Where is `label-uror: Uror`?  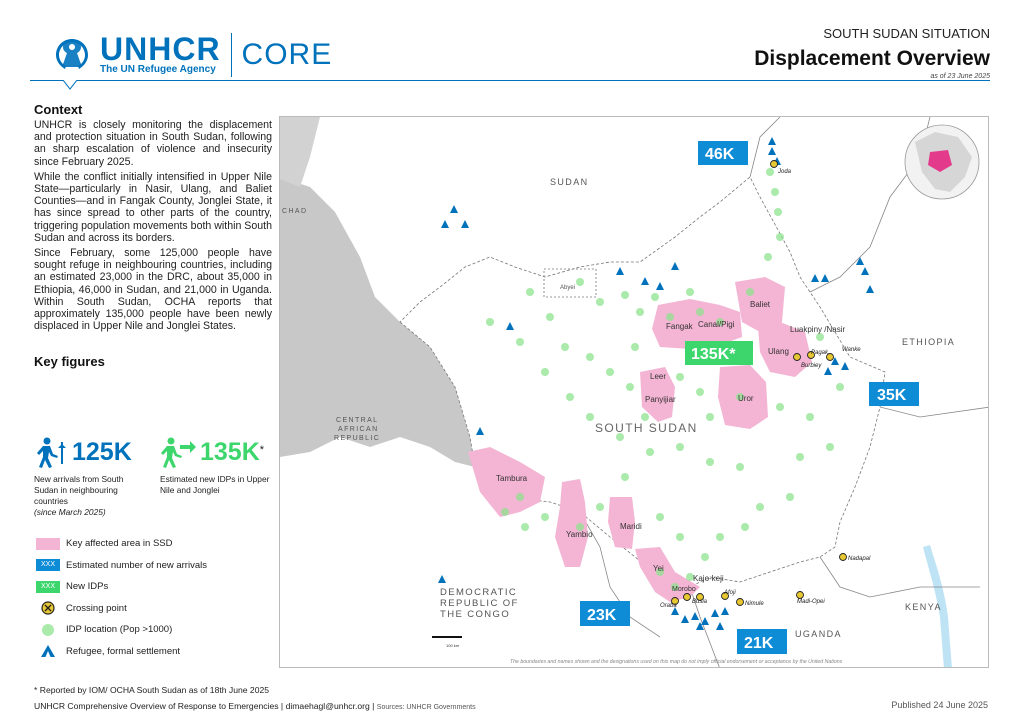 label-uror: Uror is located at coordinates (746, 398).